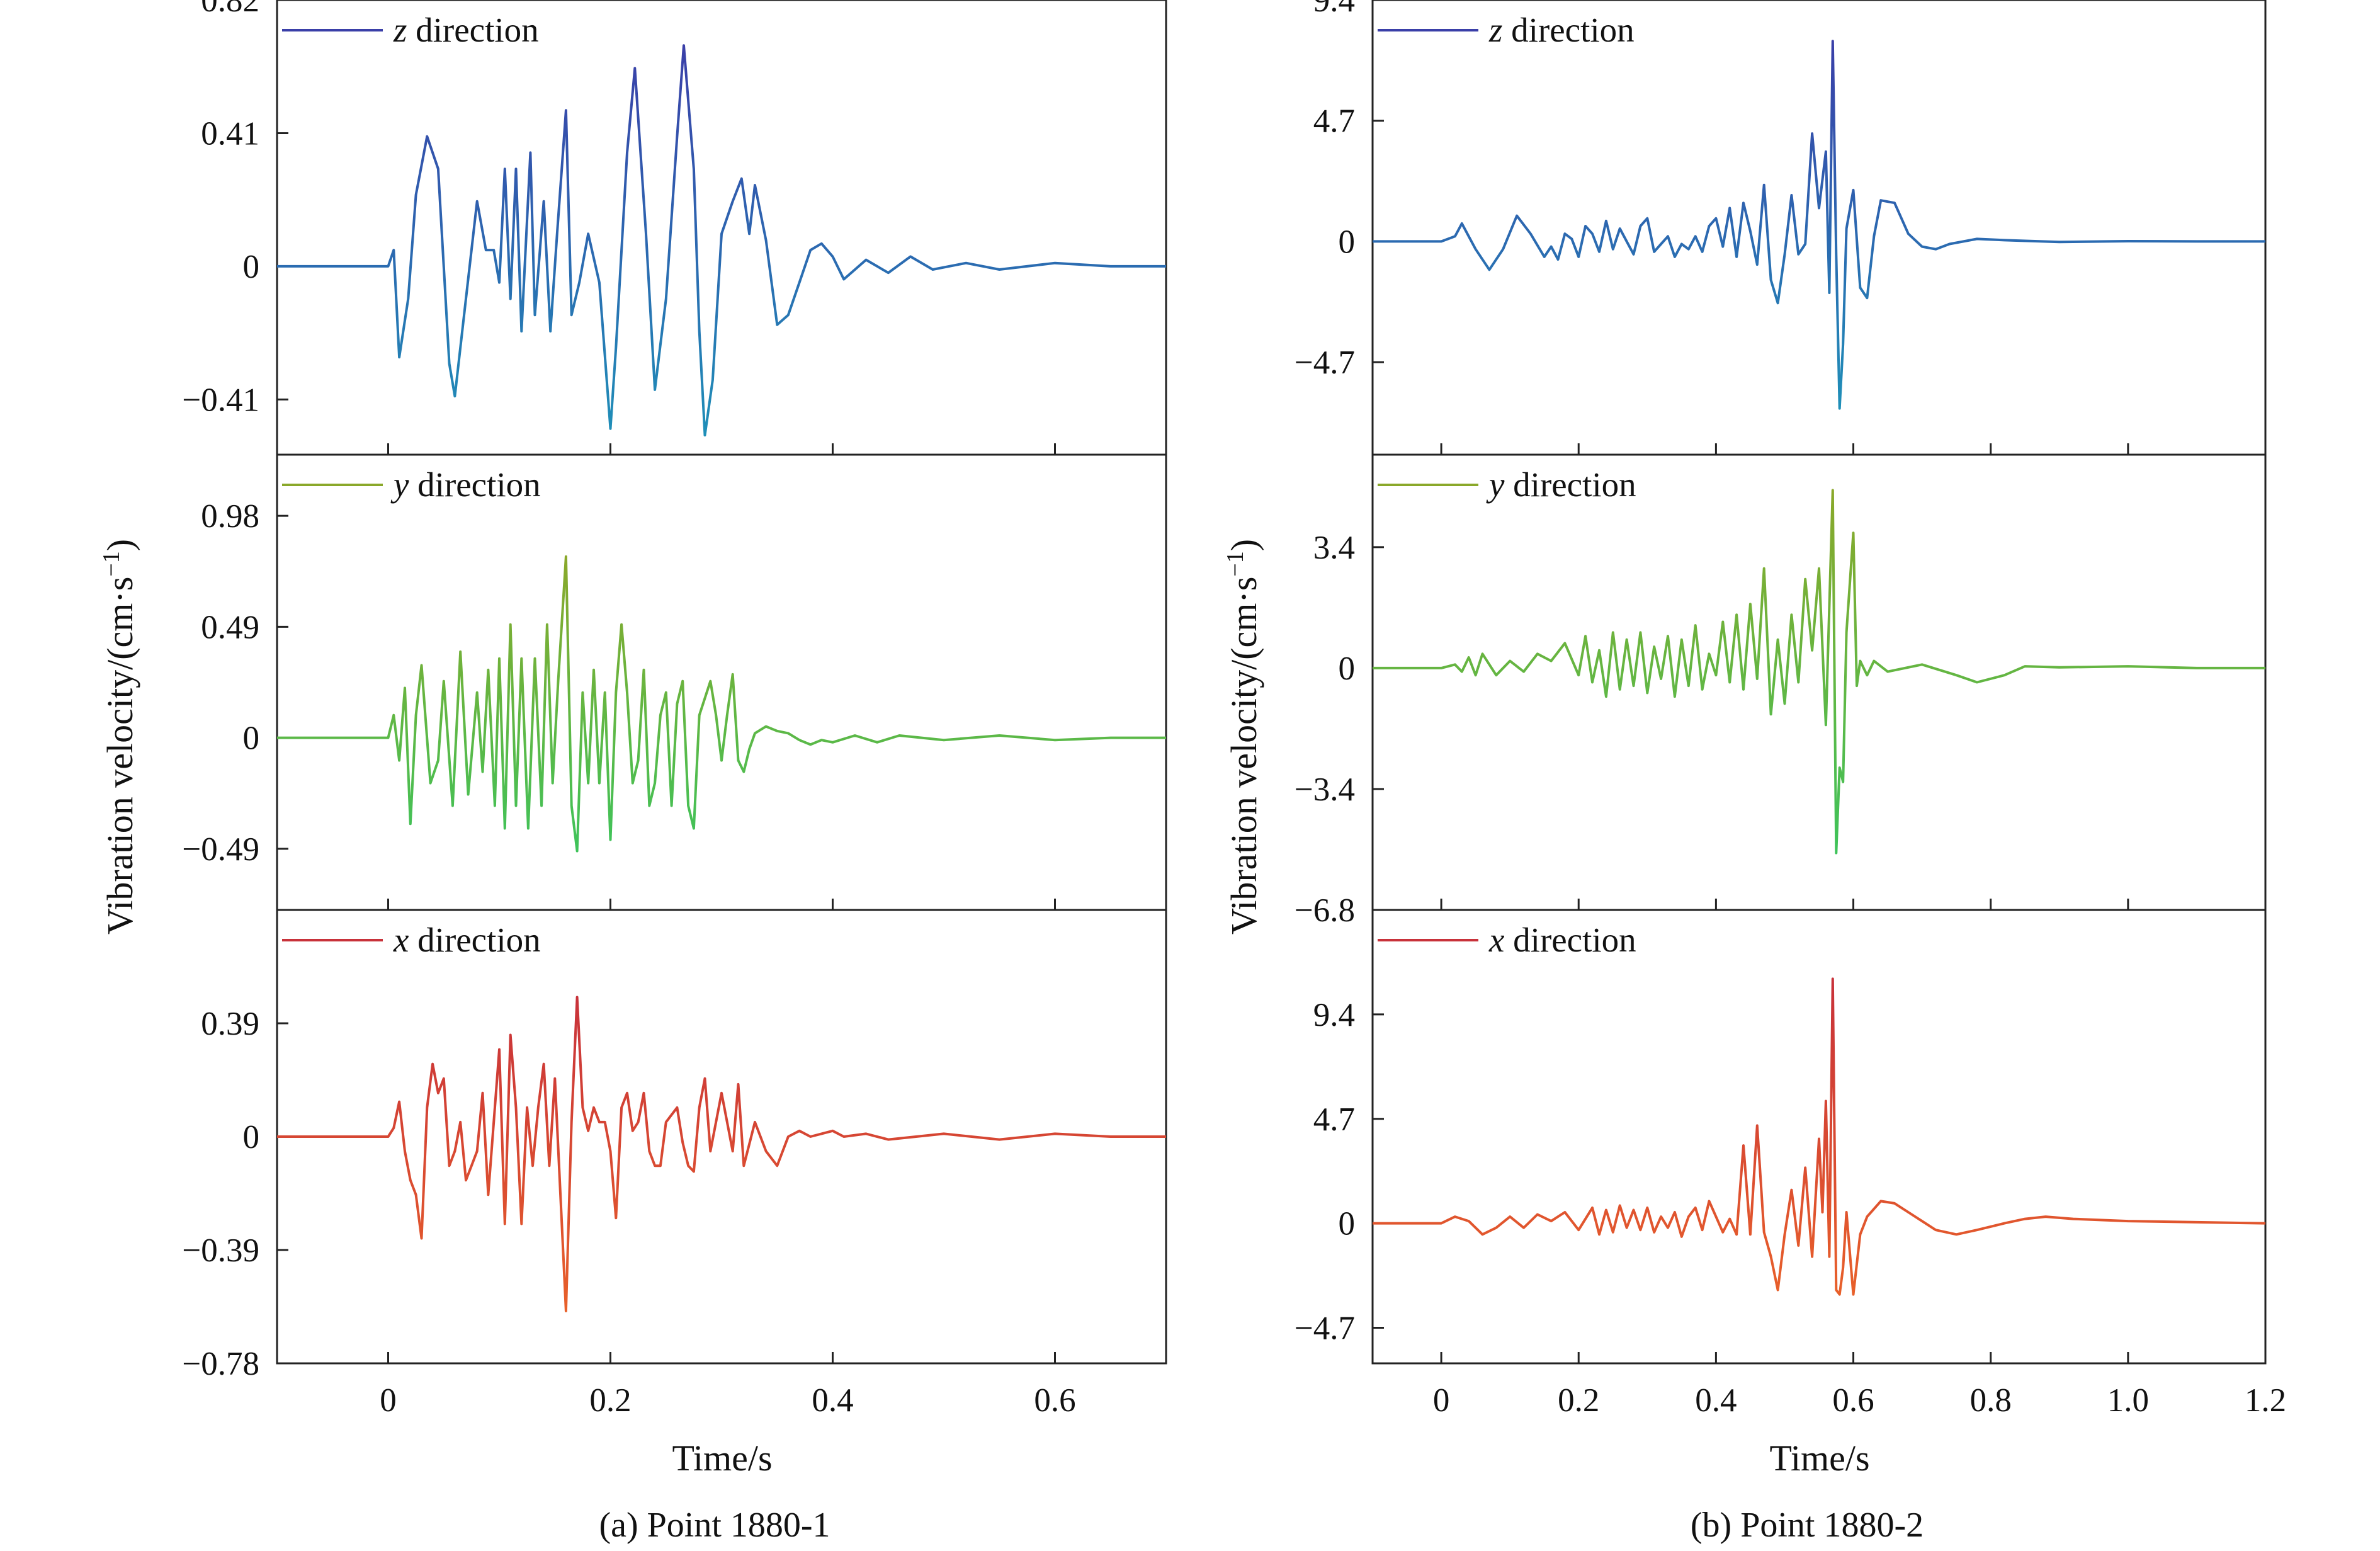 This screenshot has width=2380, height=1551. I want to click on legend-label-b-z: z direction, so click(1561, 30).